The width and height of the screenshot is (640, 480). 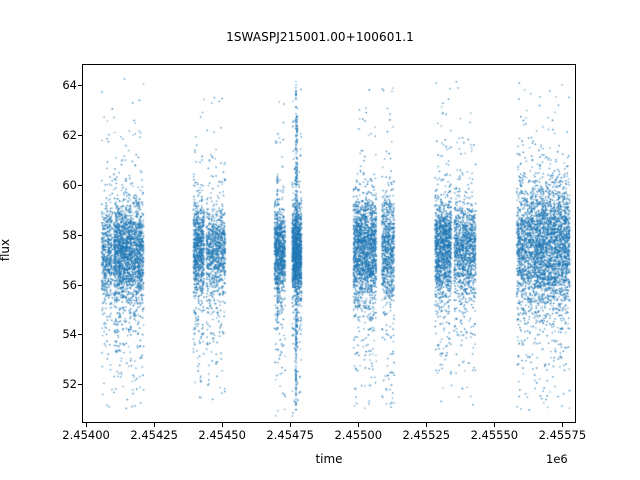 What do you see at coordinates (69, 234) in the screenshot?
I see `y-tick-label: 58` at bounding box center [69, 234].